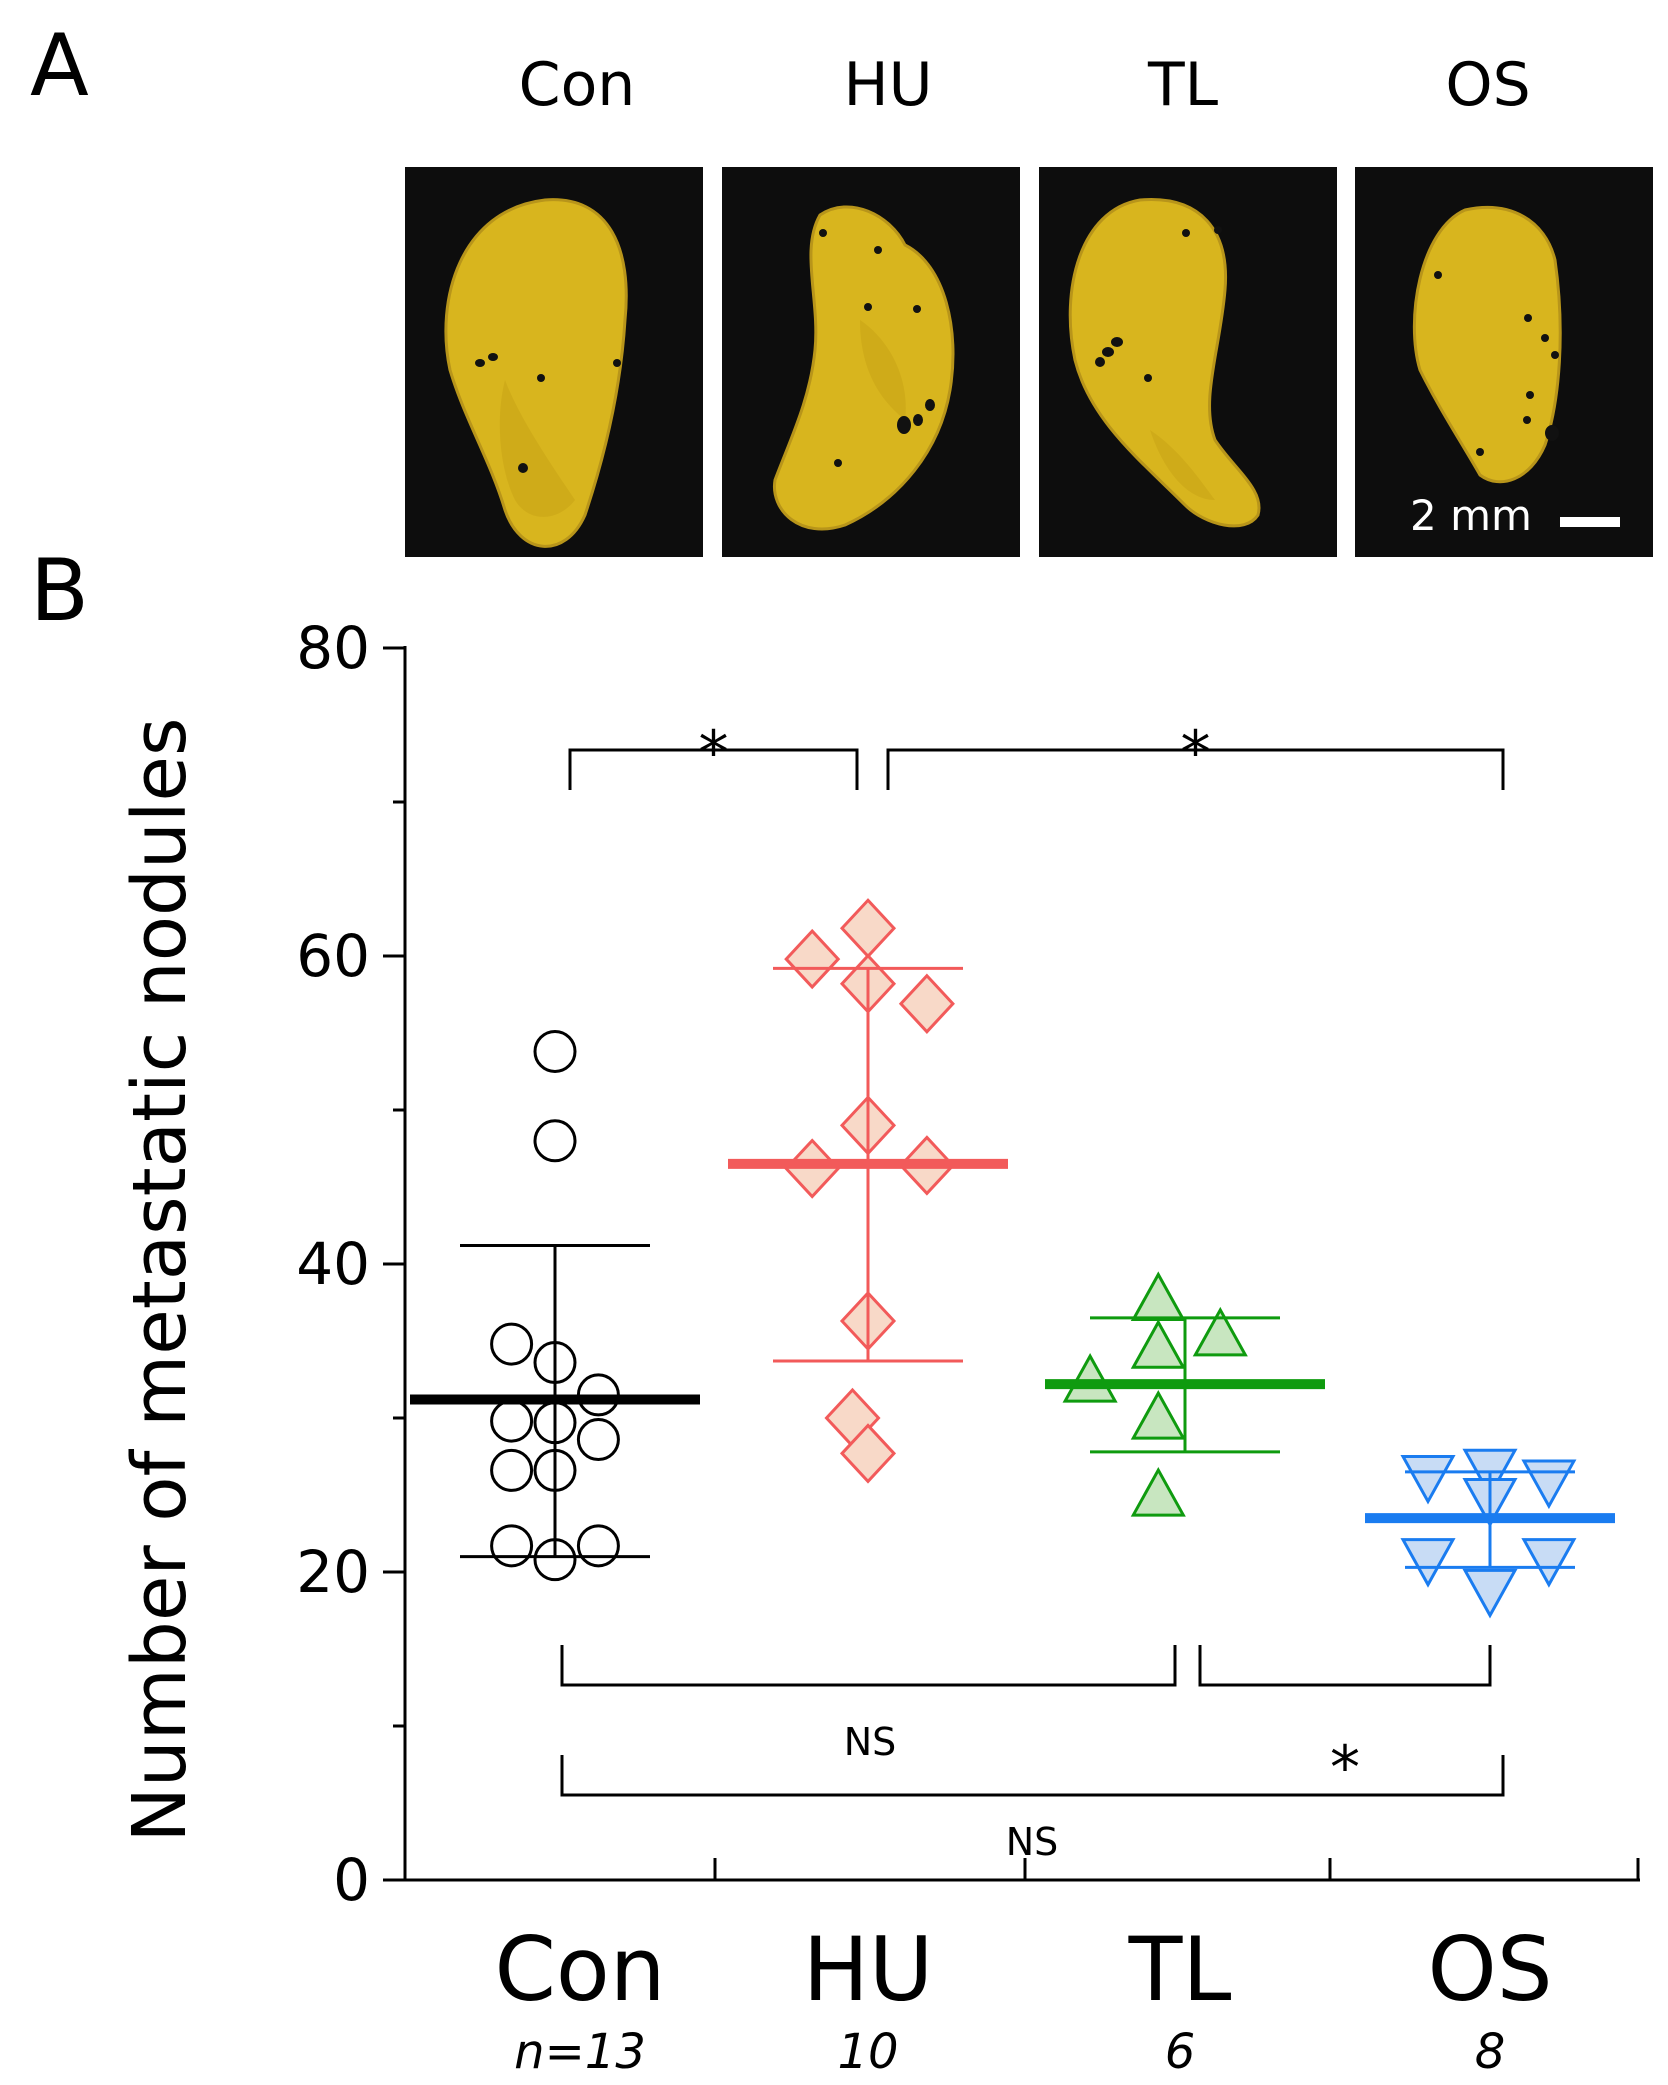 Image resolution: width=1668 pixels, height=2085 pixels. I want to click on series-os, so click(1490, 1533).